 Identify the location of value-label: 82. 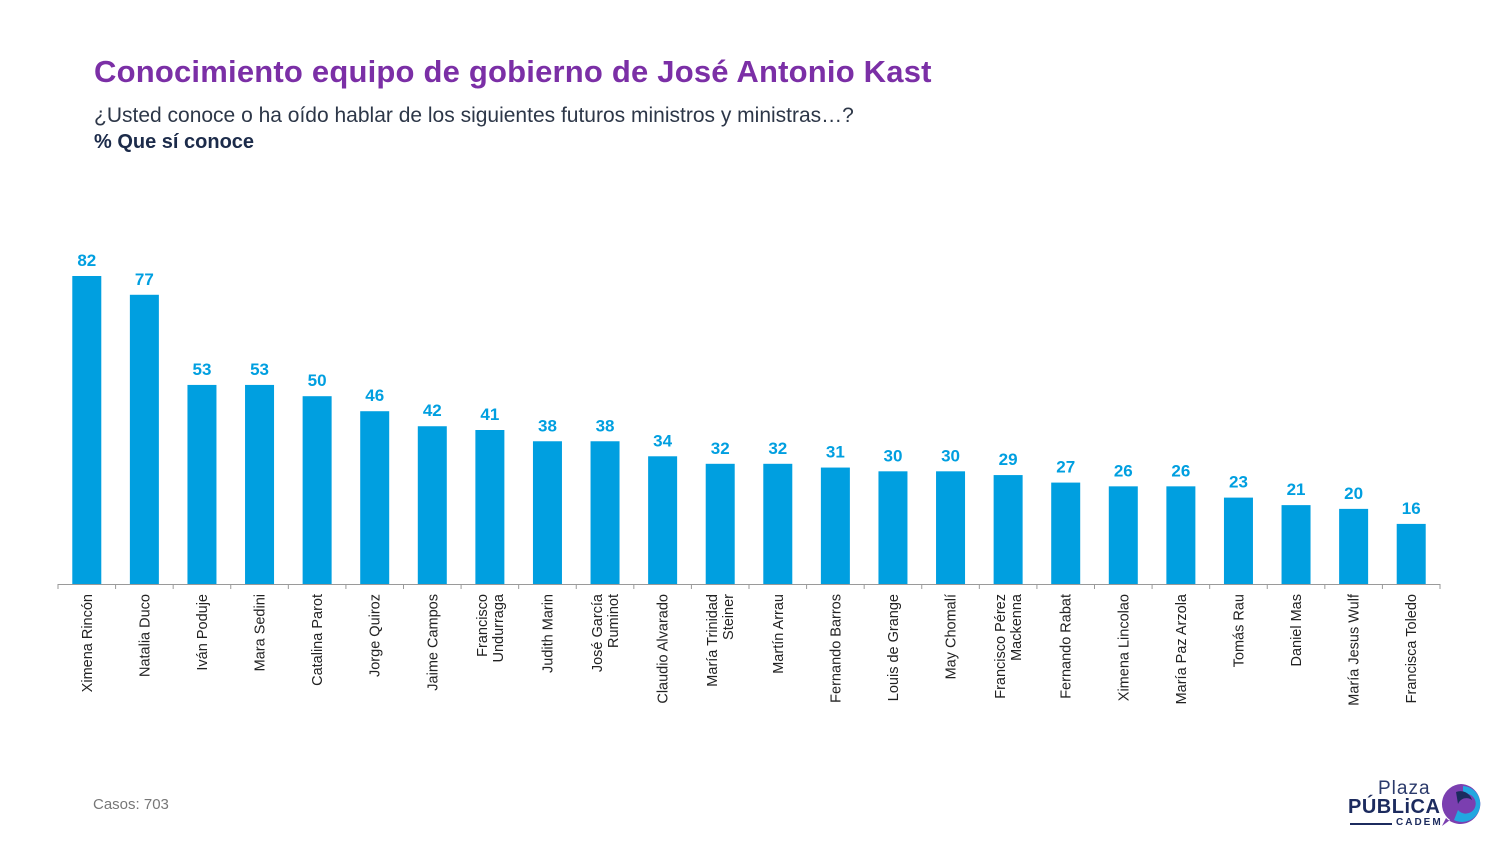
(86, 260).